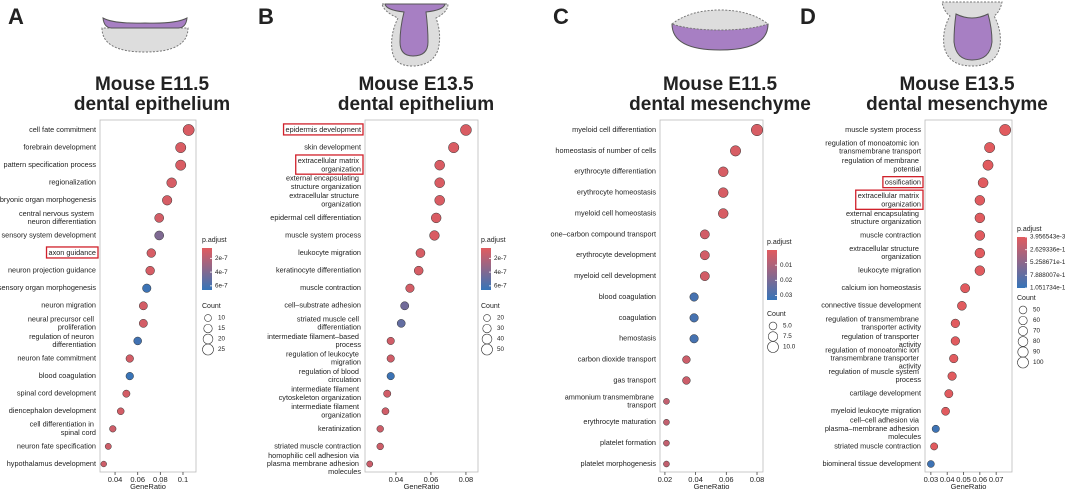 The width and height of the screenshot is (1065, 491). Describe the element at coordinates (1038, 362) in the screenshot. I see `size-key-label: 100` at that location.